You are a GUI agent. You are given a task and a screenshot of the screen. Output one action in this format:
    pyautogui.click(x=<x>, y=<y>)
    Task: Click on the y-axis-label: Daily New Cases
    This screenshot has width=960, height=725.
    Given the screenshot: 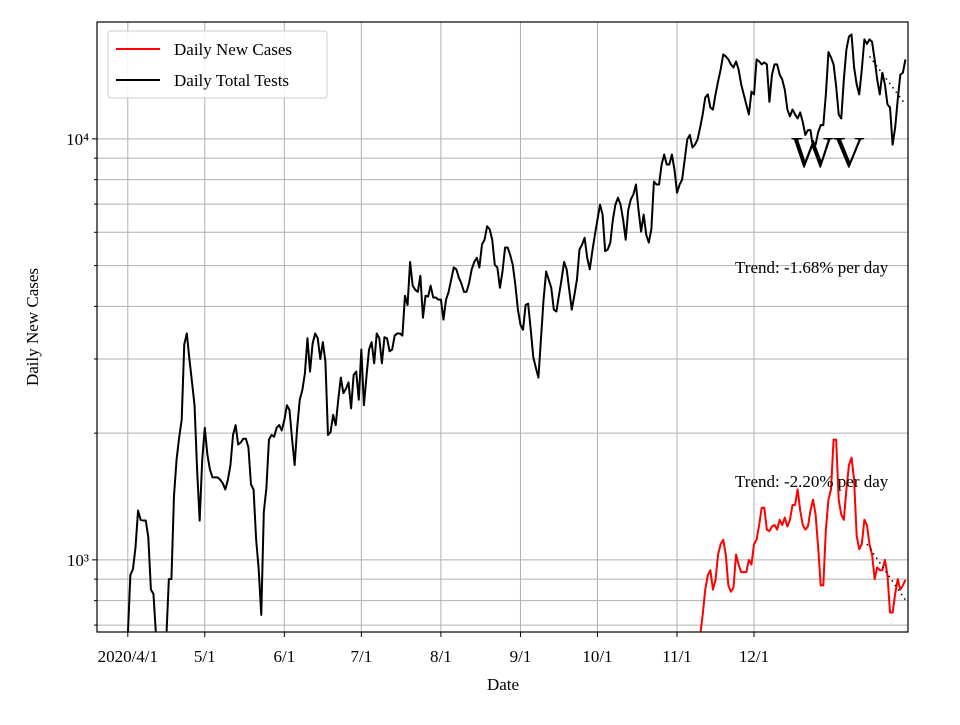 What is the action you would take?
    pyautogui.click(x=32, y=327)
    